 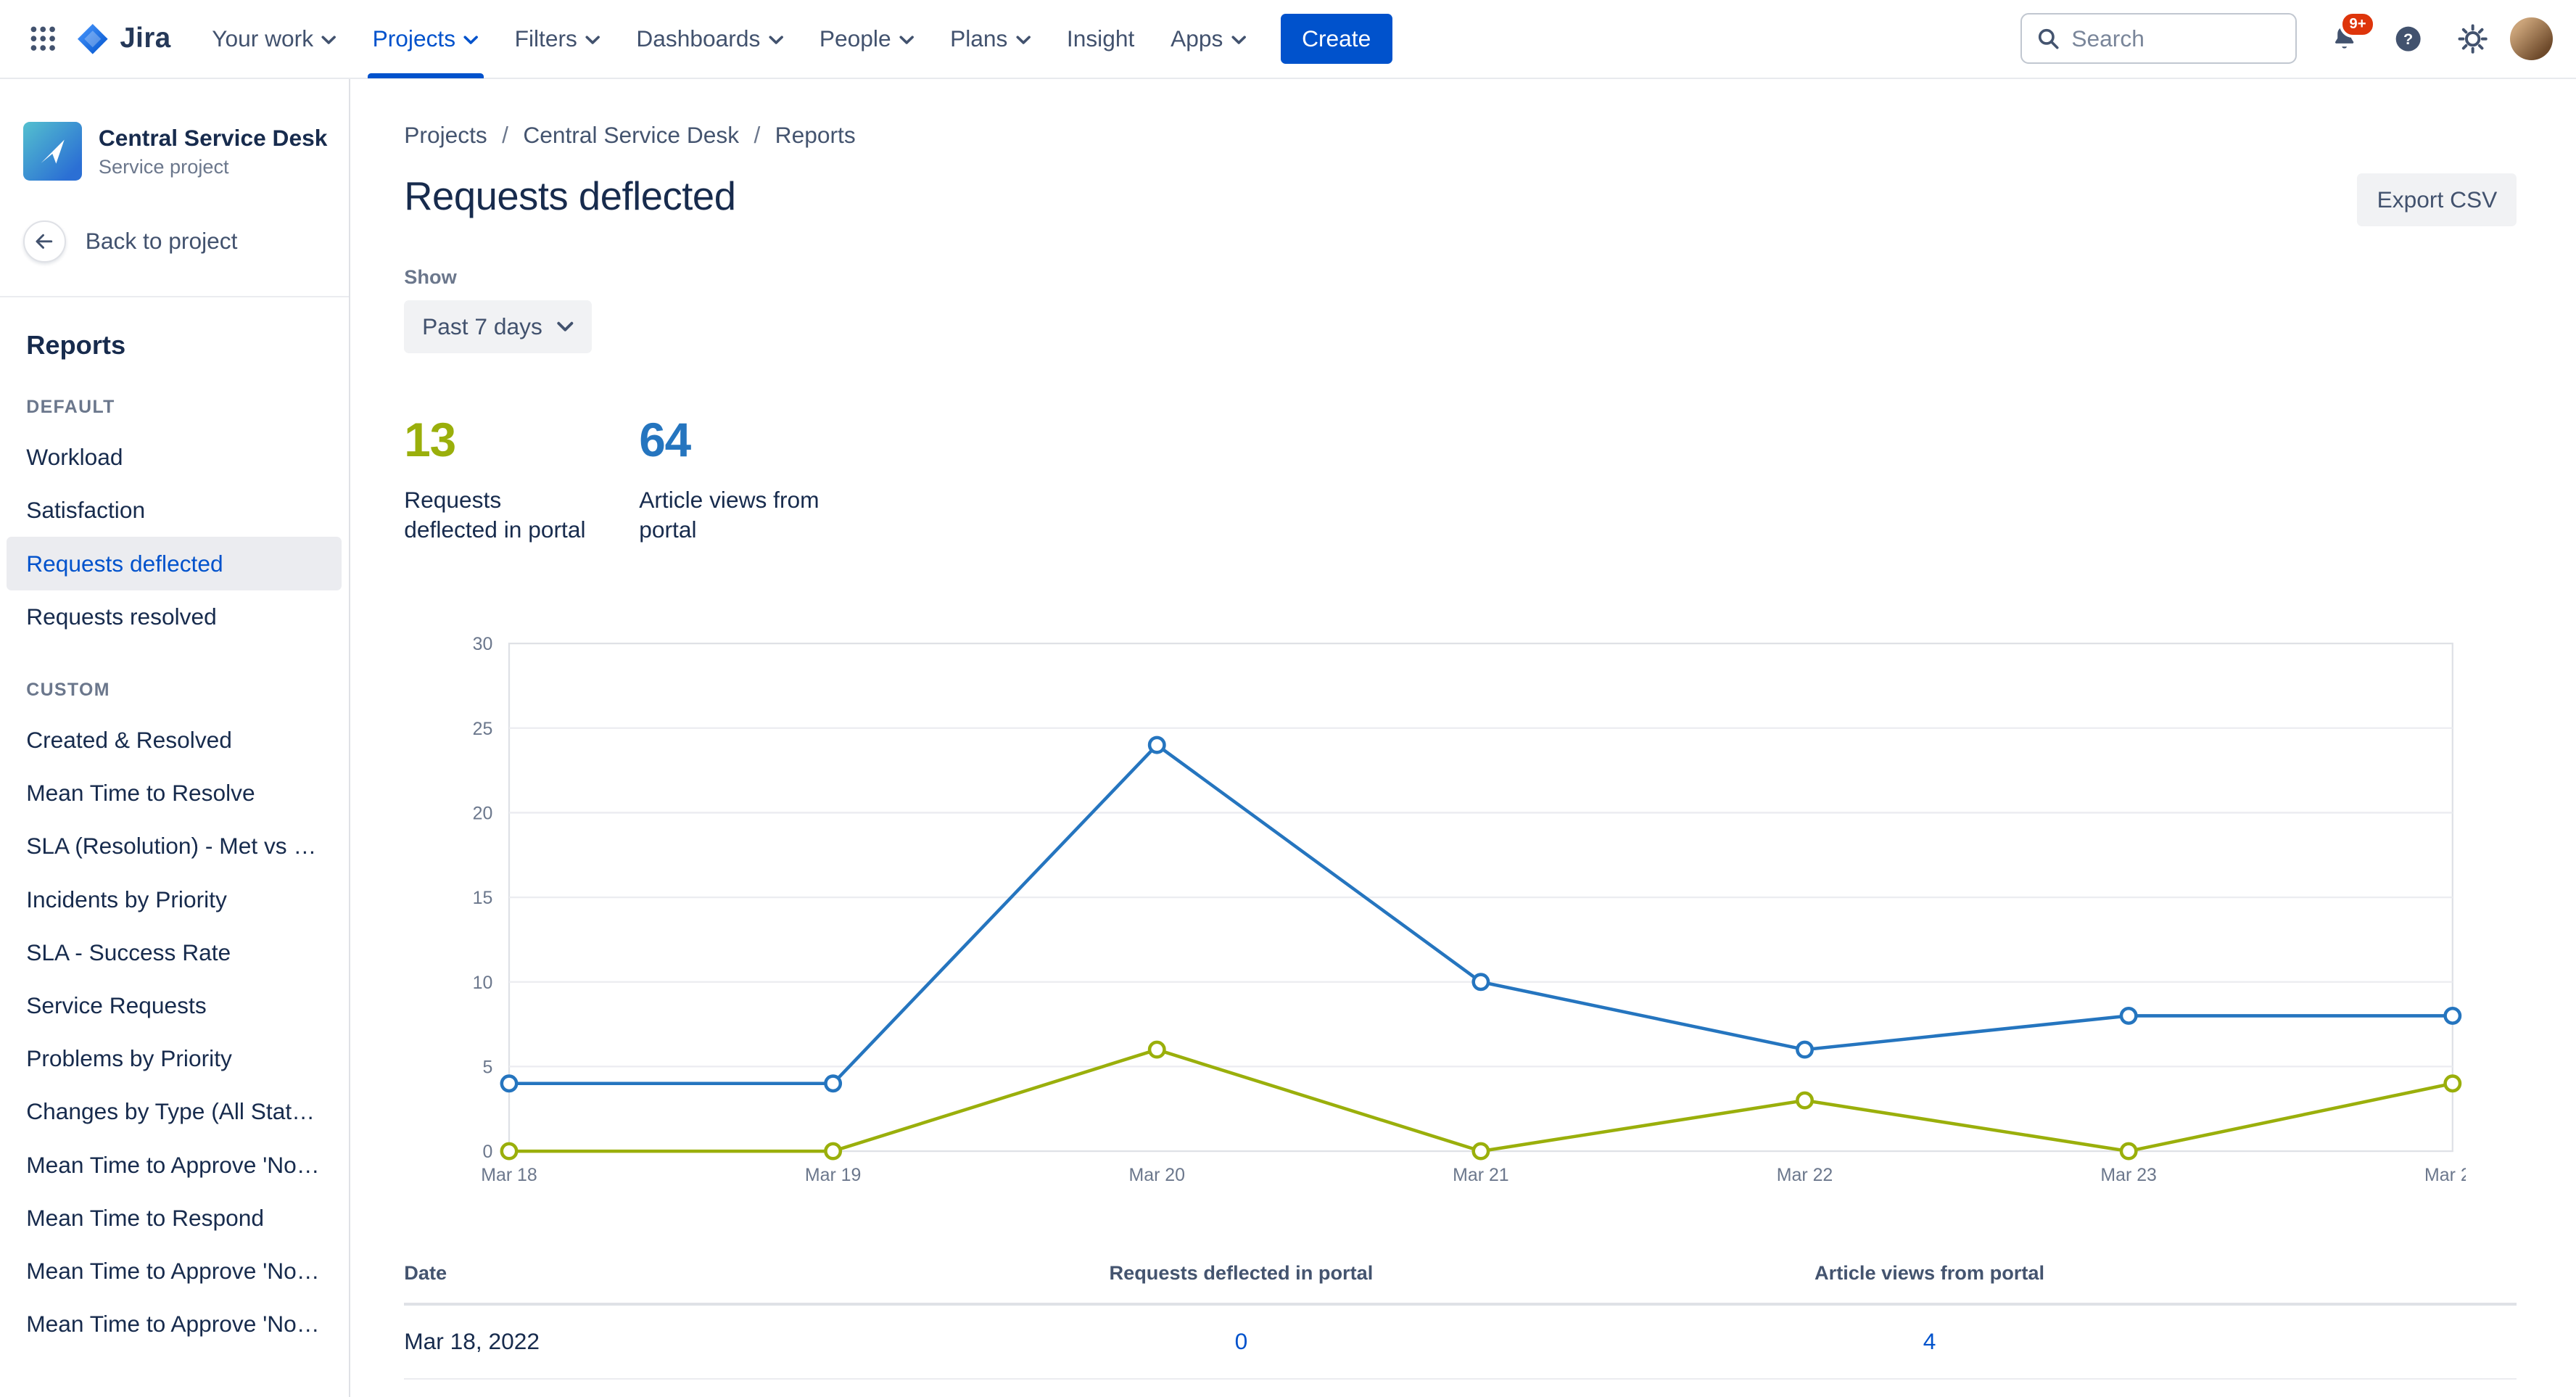 I want to click on nav-item-filters: Filters, so click(x=558, y=39).